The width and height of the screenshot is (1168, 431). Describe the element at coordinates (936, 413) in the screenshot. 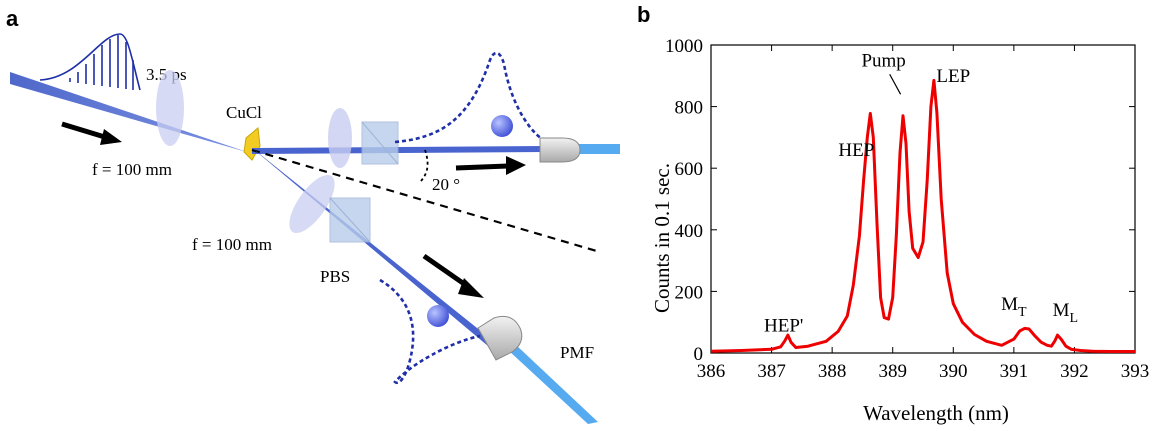

I see `x-axis-label: Wavelength (nm)` at that location.